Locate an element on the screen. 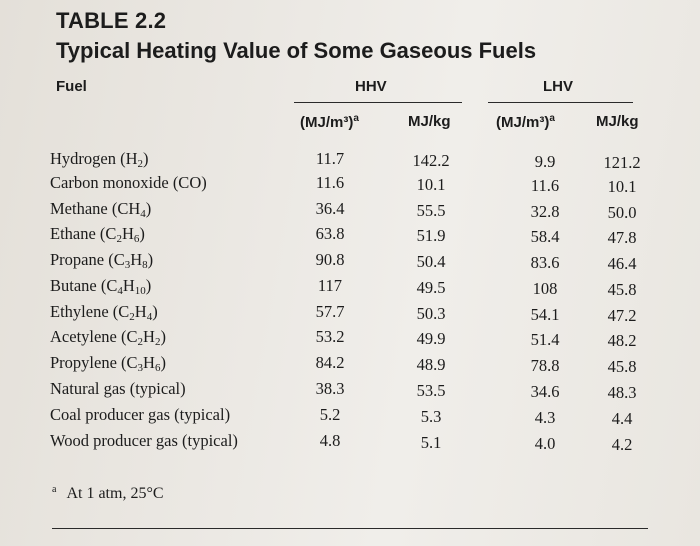 The width and height of the screenshot is (700, 546). lhv-group-header: LHV is located at coordinates (558, 86).